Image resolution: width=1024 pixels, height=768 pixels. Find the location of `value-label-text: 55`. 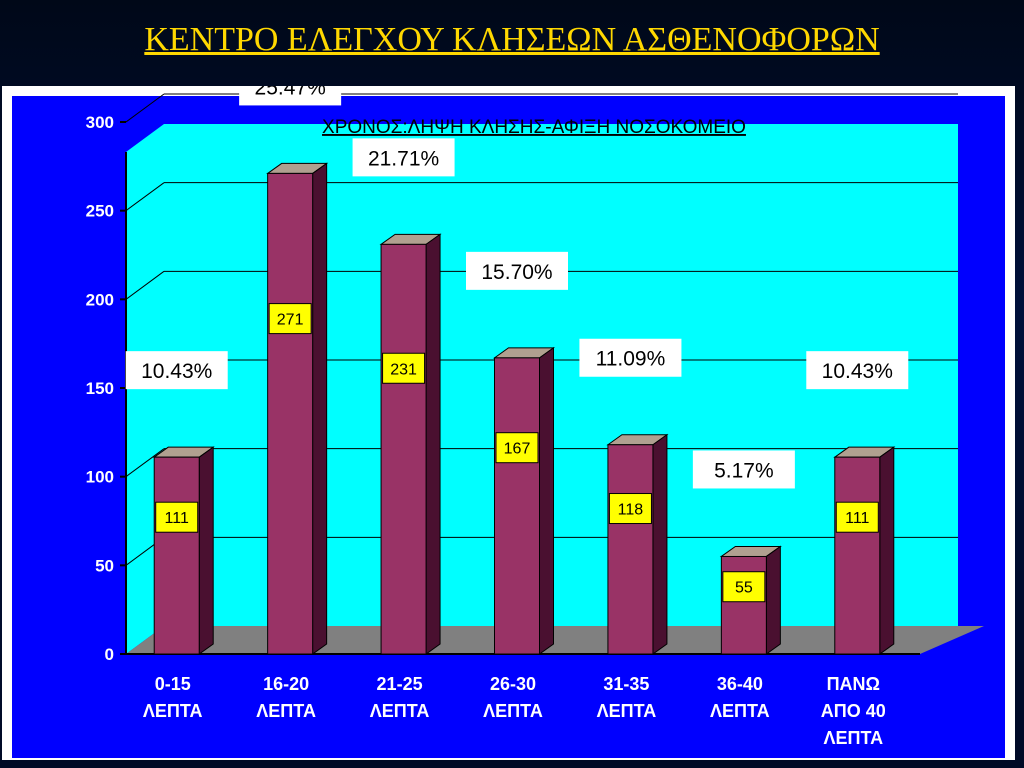

value-label-text: 55 is located at coordinates (744, 588).